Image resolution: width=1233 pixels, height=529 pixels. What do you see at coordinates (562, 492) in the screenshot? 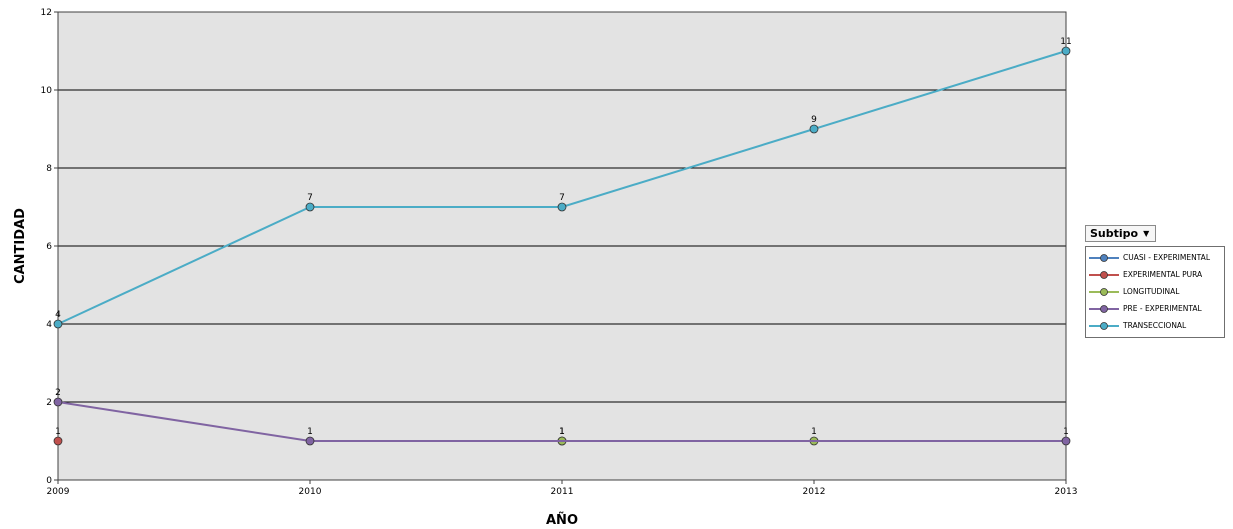
I see `x-tick-label: 2011` at bounding box center [562, 492].